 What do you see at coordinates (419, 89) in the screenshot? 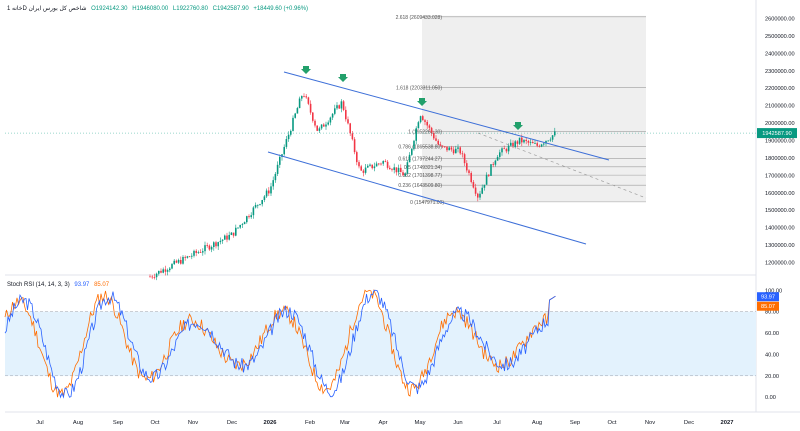
I see `fib-level-label: 1.618 (2203311.050)` at bounding box center [419, 89].